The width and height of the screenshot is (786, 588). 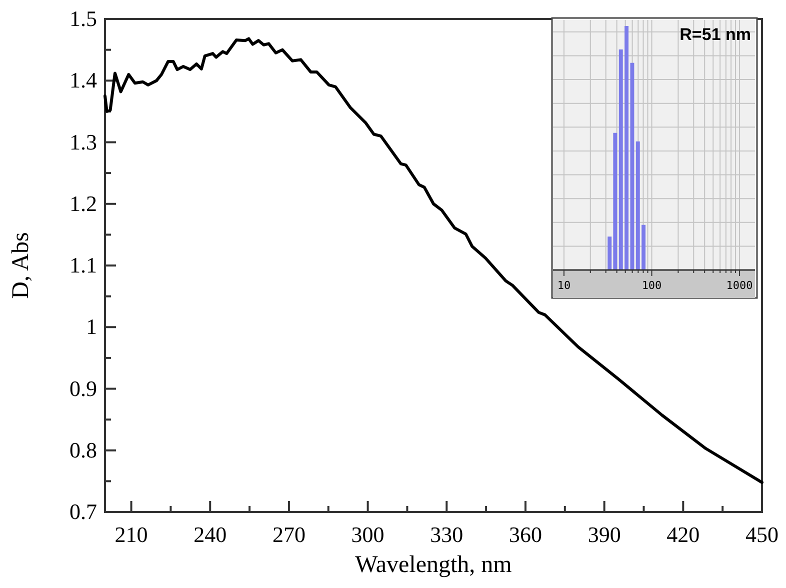 I want to click on x-tick-label: 390, so click(x=604, y=534).